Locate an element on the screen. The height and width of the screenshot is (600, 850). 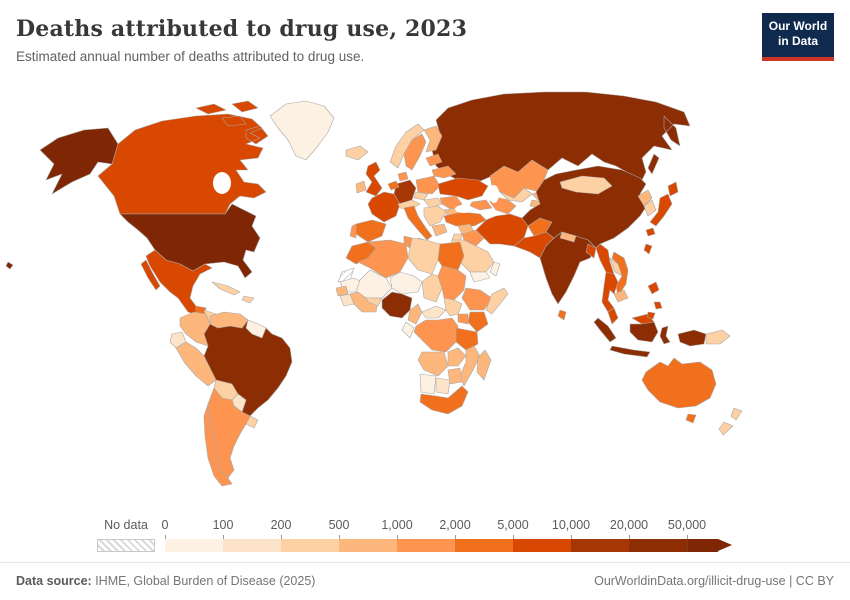
country-zimbabwe is located at coordinates (455, 376).